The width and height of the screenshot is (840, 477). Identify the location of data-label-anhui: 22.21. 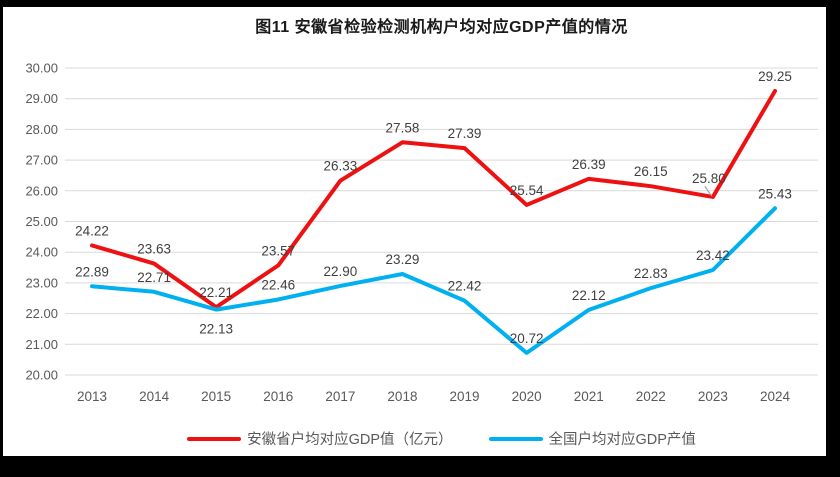
(216, 292).